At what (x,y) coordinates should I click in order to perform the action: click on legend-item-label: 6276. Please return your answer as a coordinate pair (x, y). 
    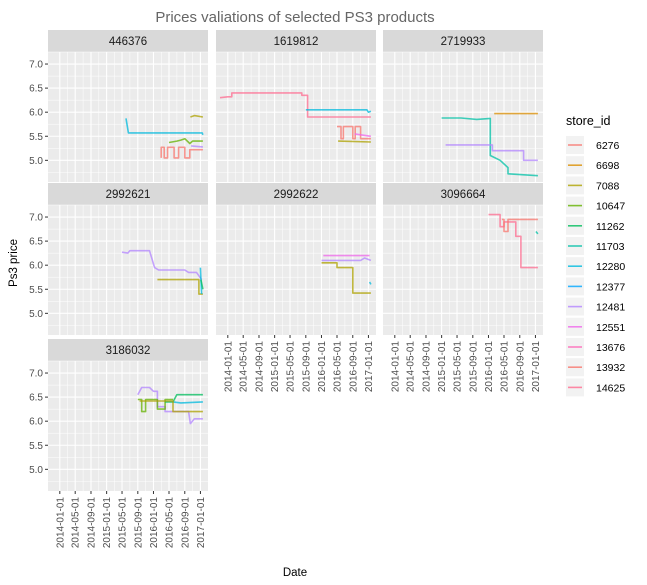
    Looking at the image, I should click on (608, 146).